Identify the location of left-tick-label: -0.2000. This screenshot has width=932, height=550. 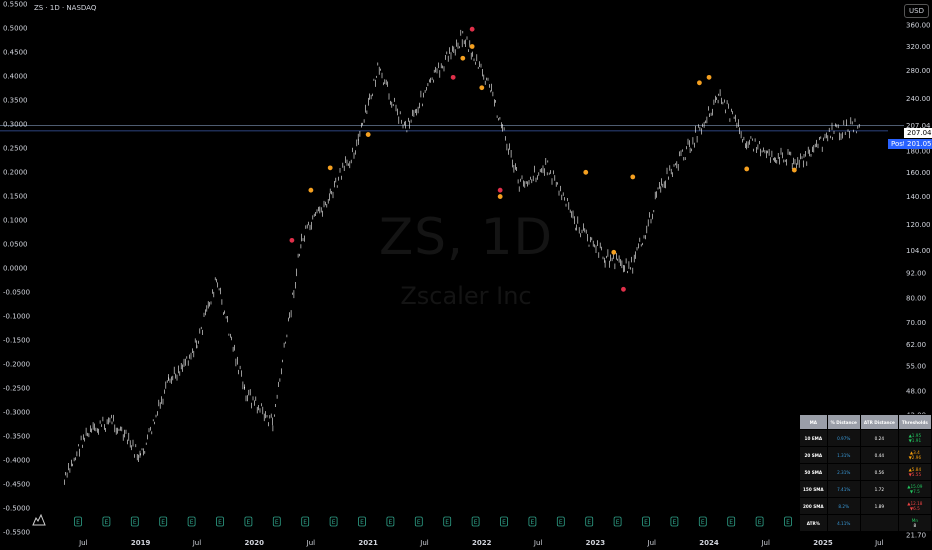
(16, 365).